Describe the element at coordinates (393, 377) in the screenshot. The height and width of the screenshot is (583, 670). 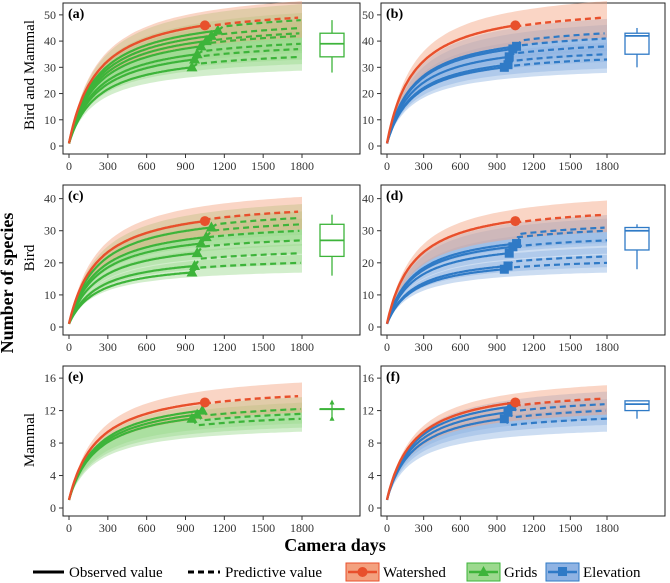
I see `panel-label: (f)` at that location.